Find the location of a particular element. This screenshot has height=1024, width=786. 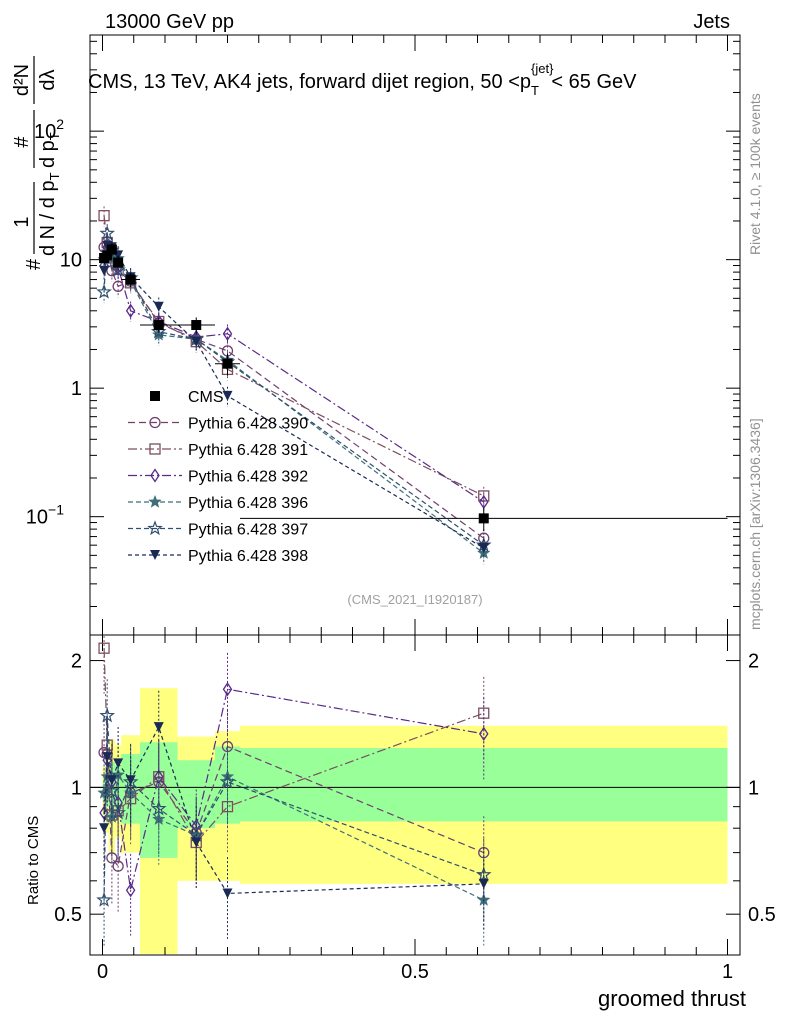

ylabel-d2n: d²N is located at coordinates (22, 80).